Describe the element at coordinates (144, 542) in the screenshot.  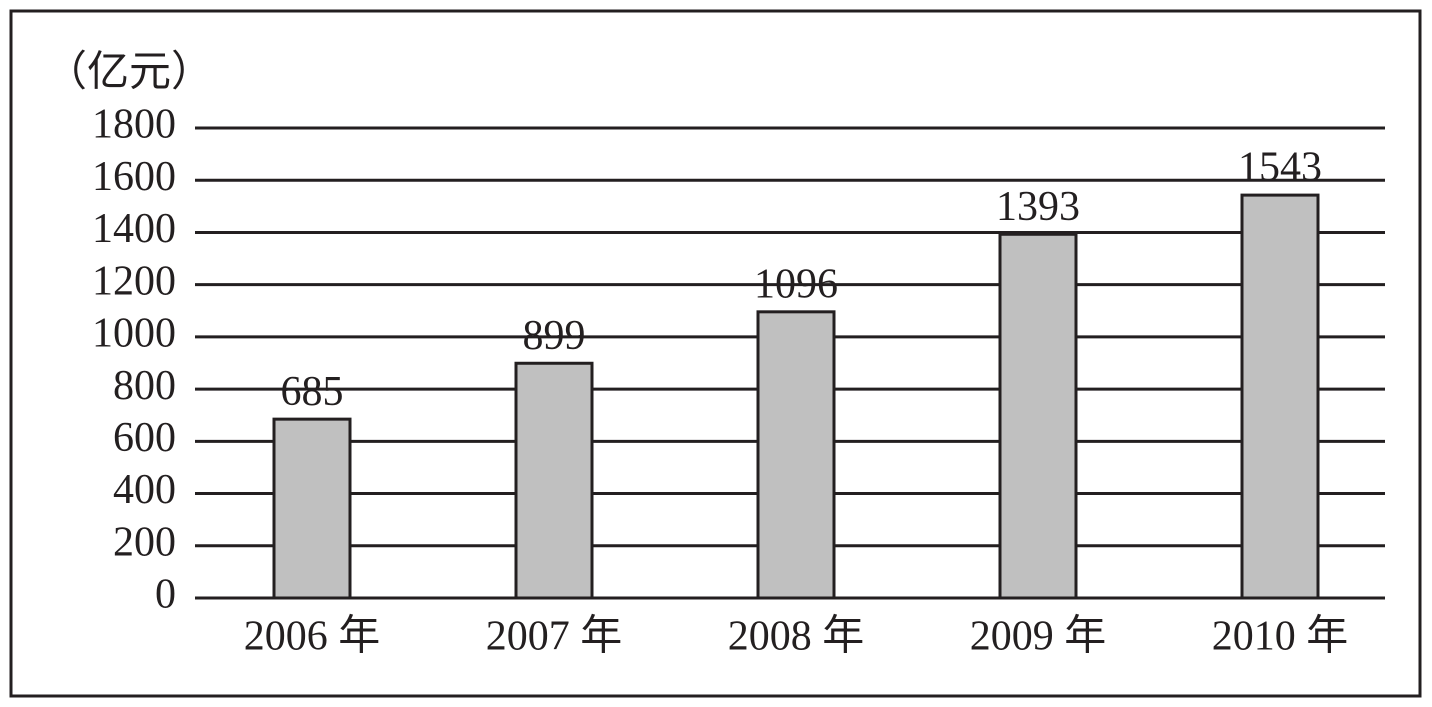
I see `y-tick-label: 200` at that location.